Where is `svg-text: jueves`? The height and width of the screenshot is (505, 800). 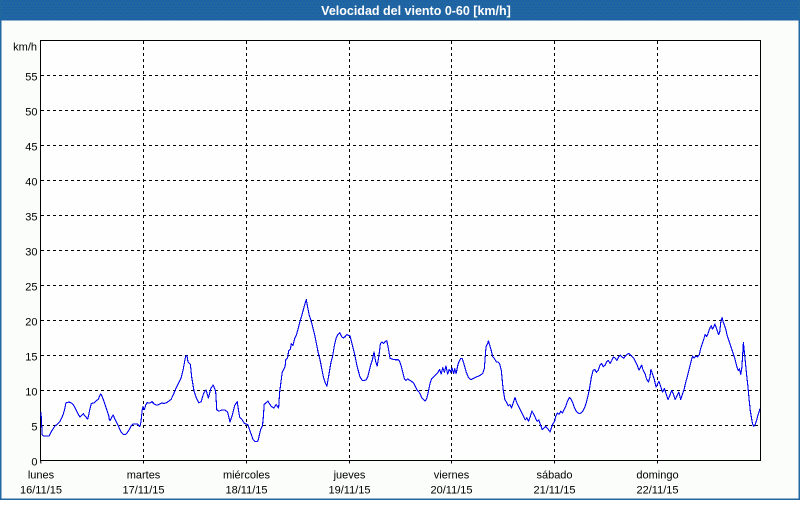 svg-text: jueves is located at coordinates (349, 476).